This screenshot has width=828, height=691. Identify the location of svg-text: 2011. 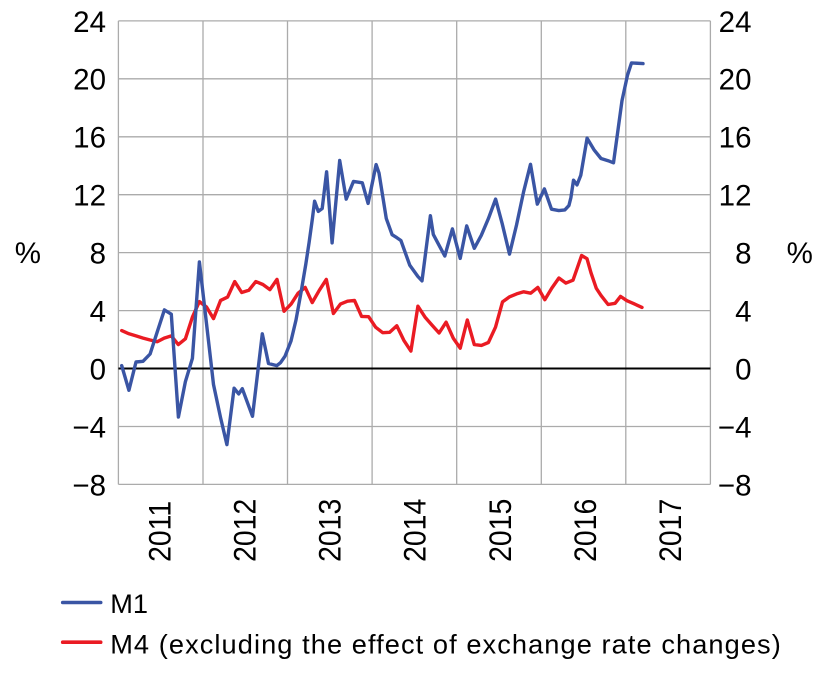
(160, 531).